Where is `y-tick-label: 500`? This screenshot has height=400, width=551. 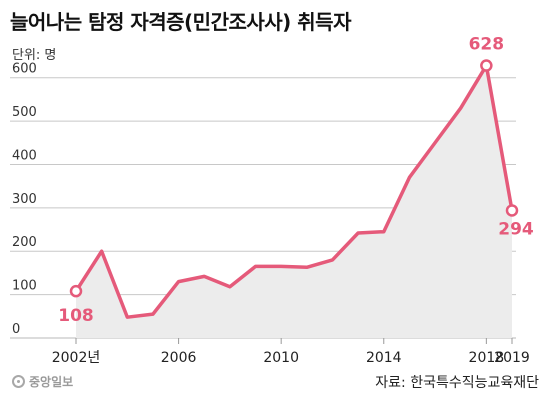 y-tick-label: 500 is located at coordinates (24, 112).